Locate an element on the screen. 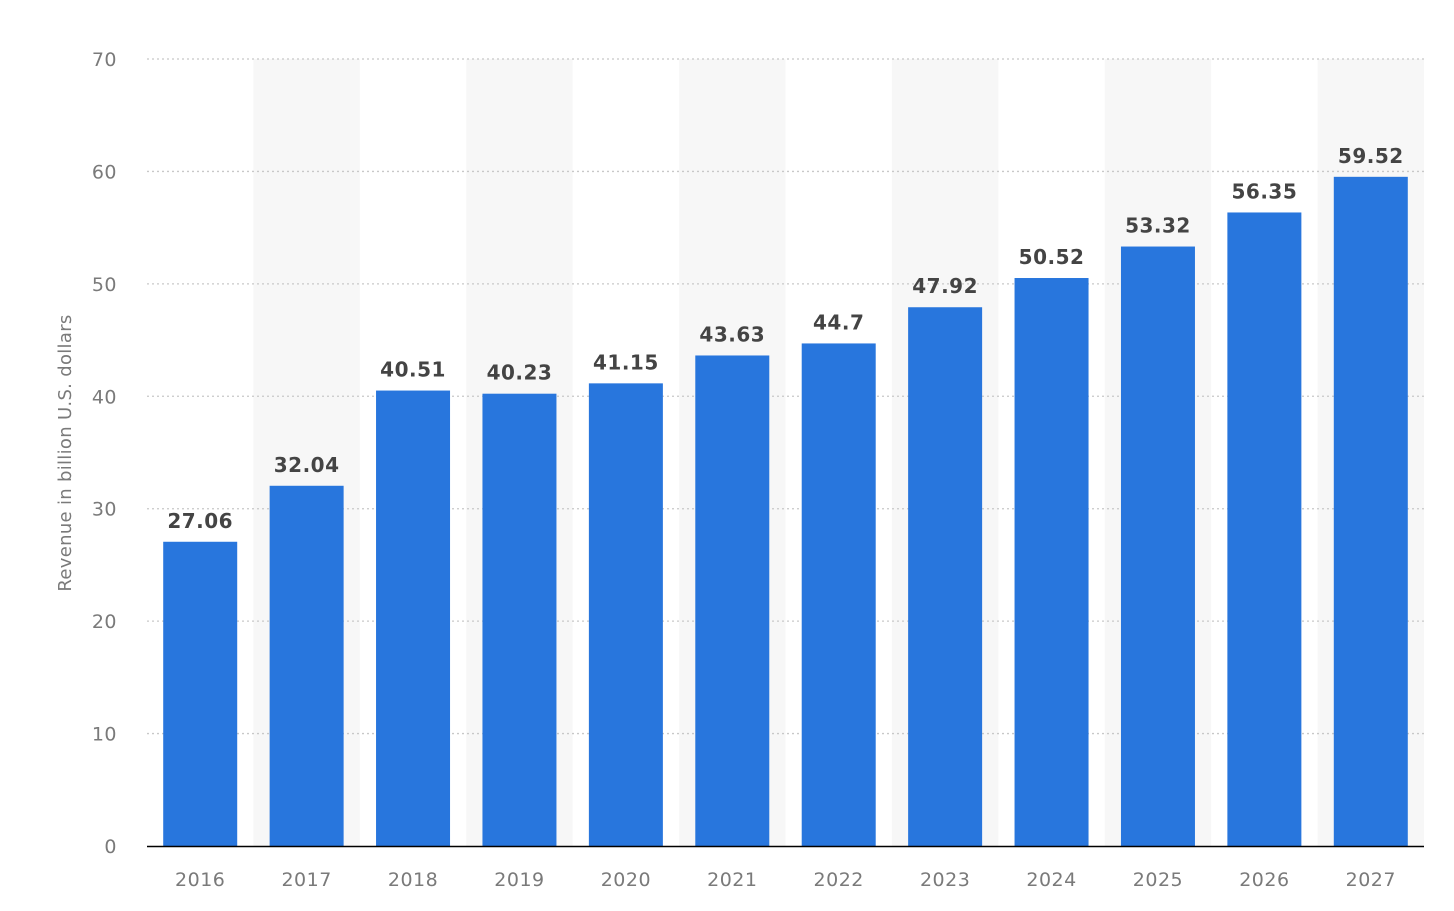 The image size is (1454, 911). x-tick-label-2018: 2018 is located at coordinates (413, 880).